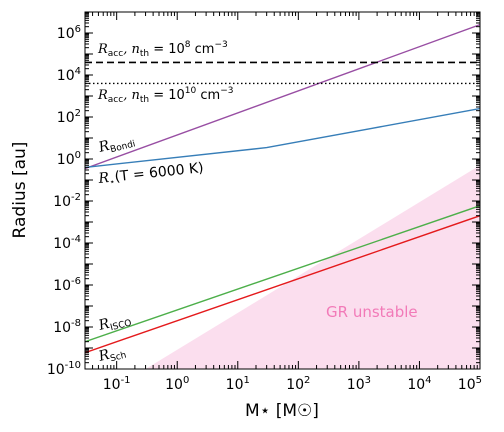 This screenshot has height=432, width=504. I want to click on y-tick-label: 10⁻¹⁰, so click(64, 369).